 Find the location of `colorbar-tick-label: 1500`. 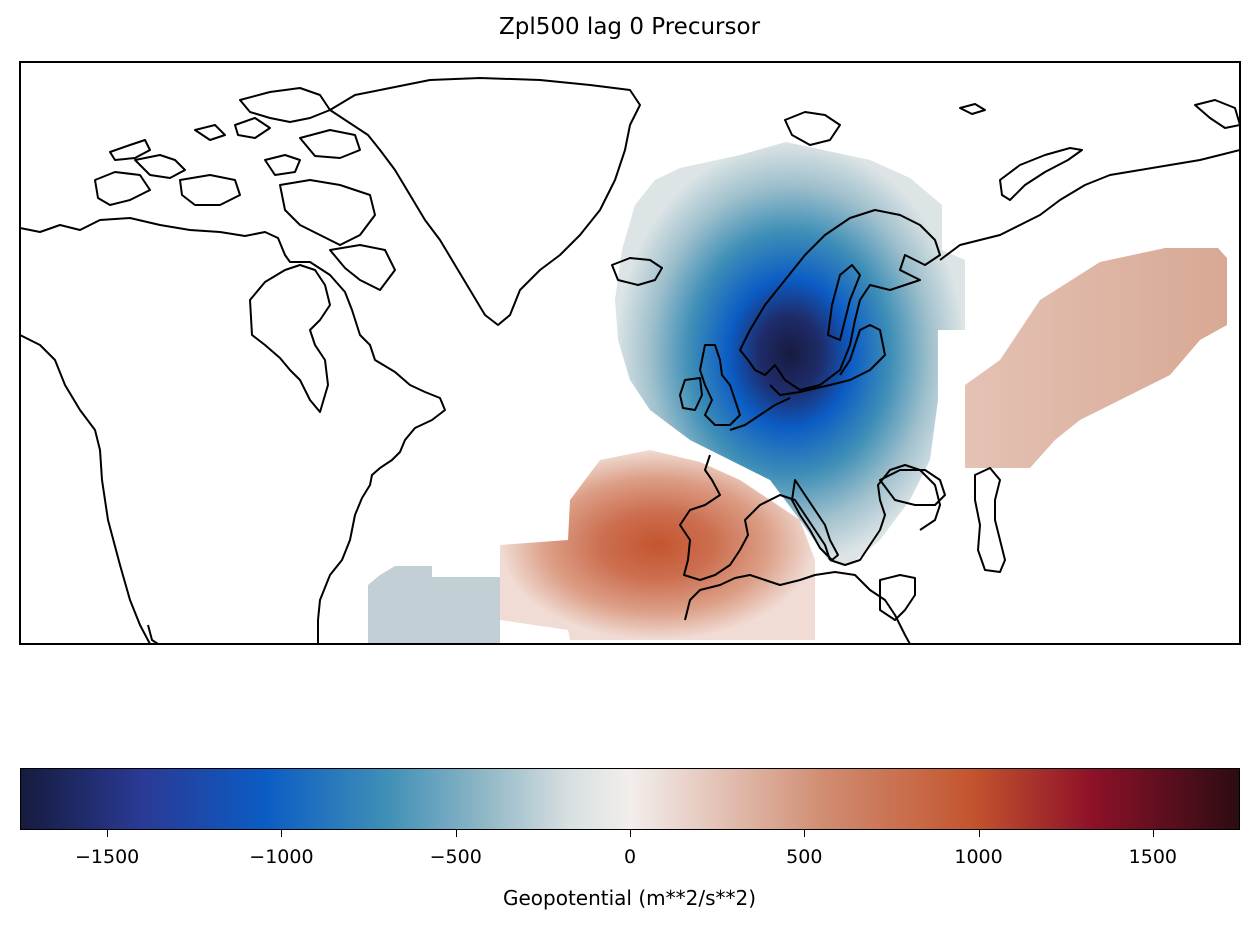

colorbar-tick-label: 1500 is located at coordinates (1153, 857).